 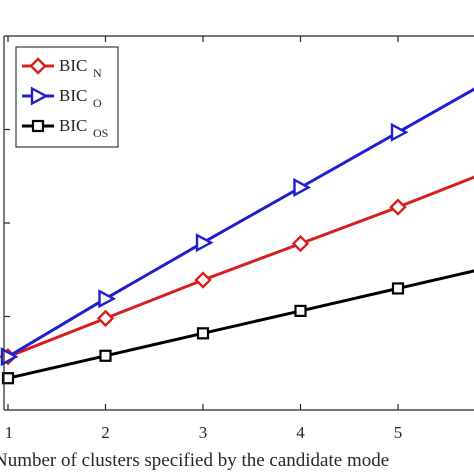 I want to click on x-tick-label-2: 3, so click(x=203, y=432).